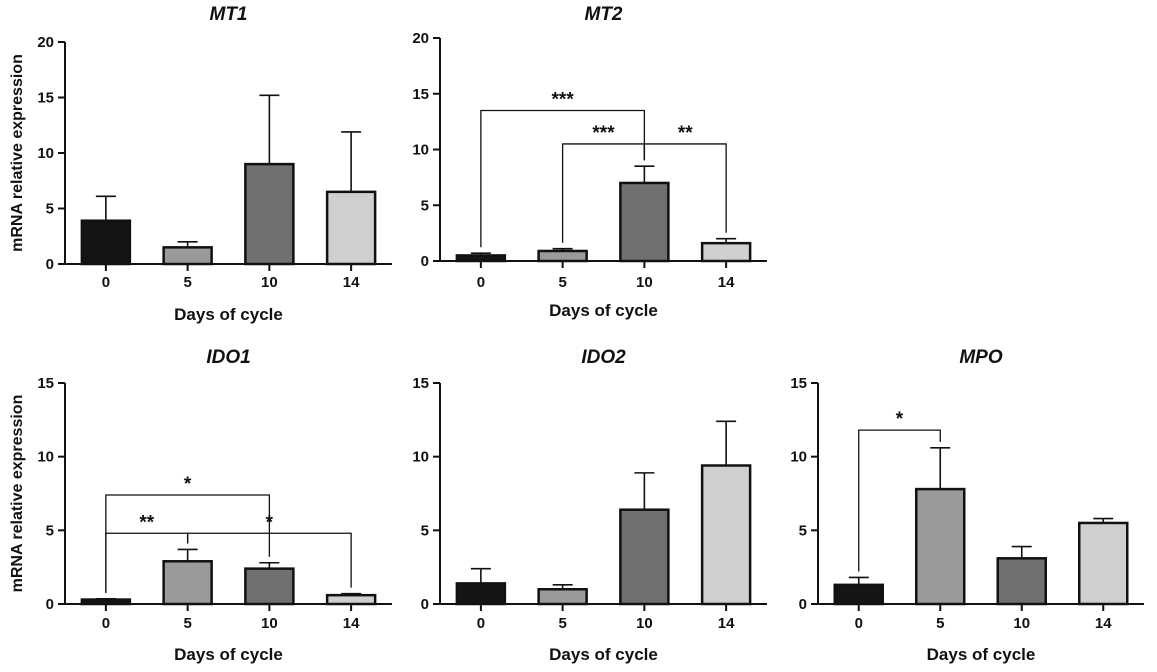  What do you see at coordinates (604, 14) in the screenshot?
I see `panel-title: MT2` at bounding box center [604, 14].